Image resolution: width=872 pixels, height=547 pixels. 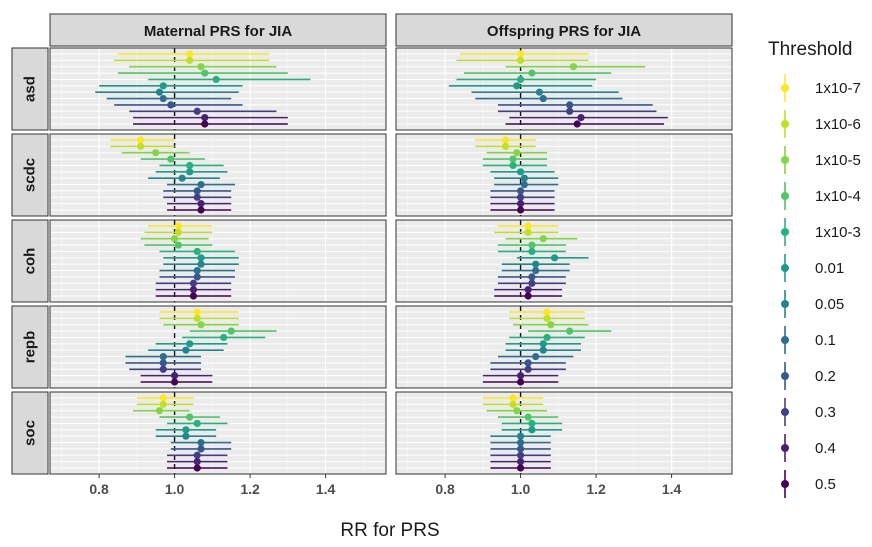 I want to click on legend-item-label: 1x10-6, so click(x=838, y=124).